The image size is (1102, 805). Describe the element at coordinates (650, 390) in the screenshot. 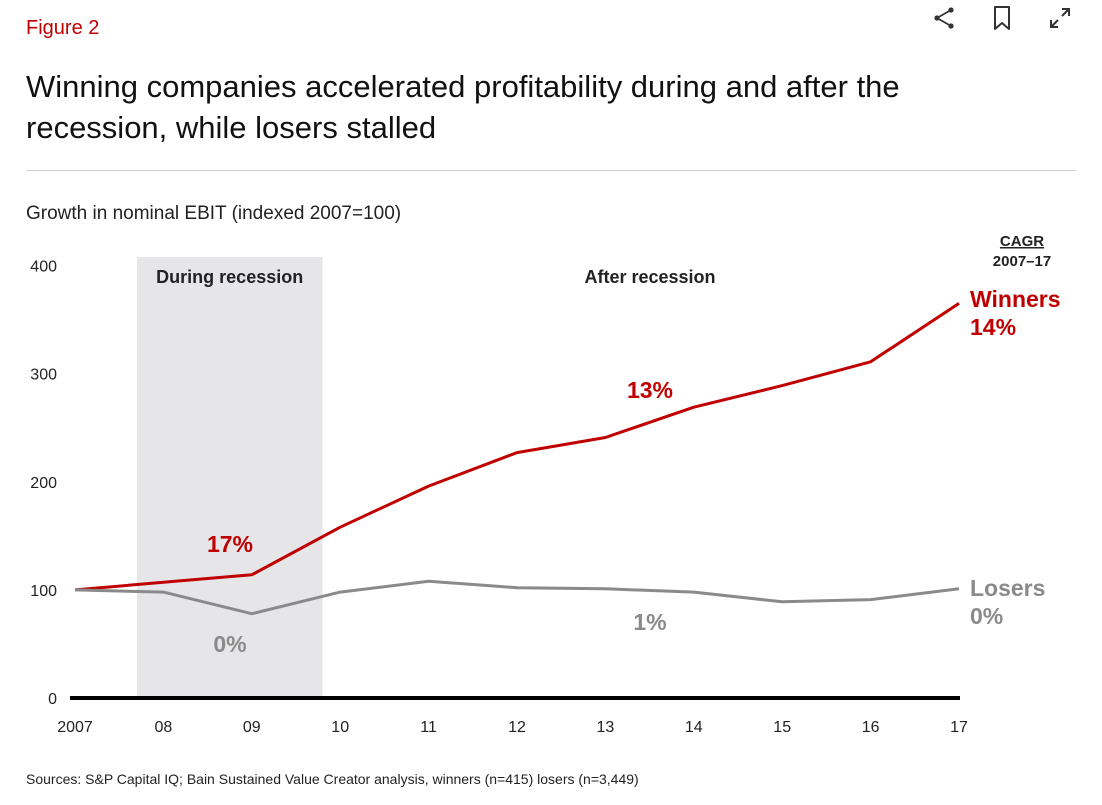

I see `winners-after-cagr: 13%` at that location.